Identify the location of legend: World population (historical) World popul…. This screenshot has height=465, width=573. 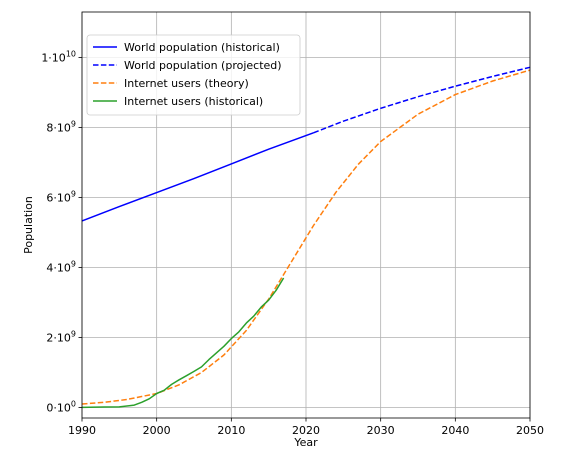
(193, 75).